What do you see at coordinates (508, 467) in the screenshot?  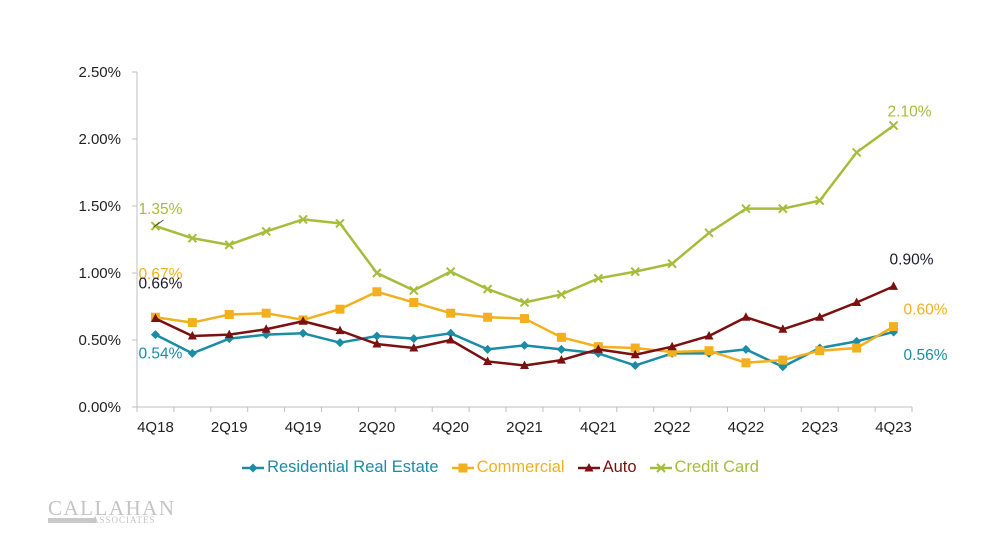 I see `legend-item-commercial: Commercial` at bounding box center [508, 467].